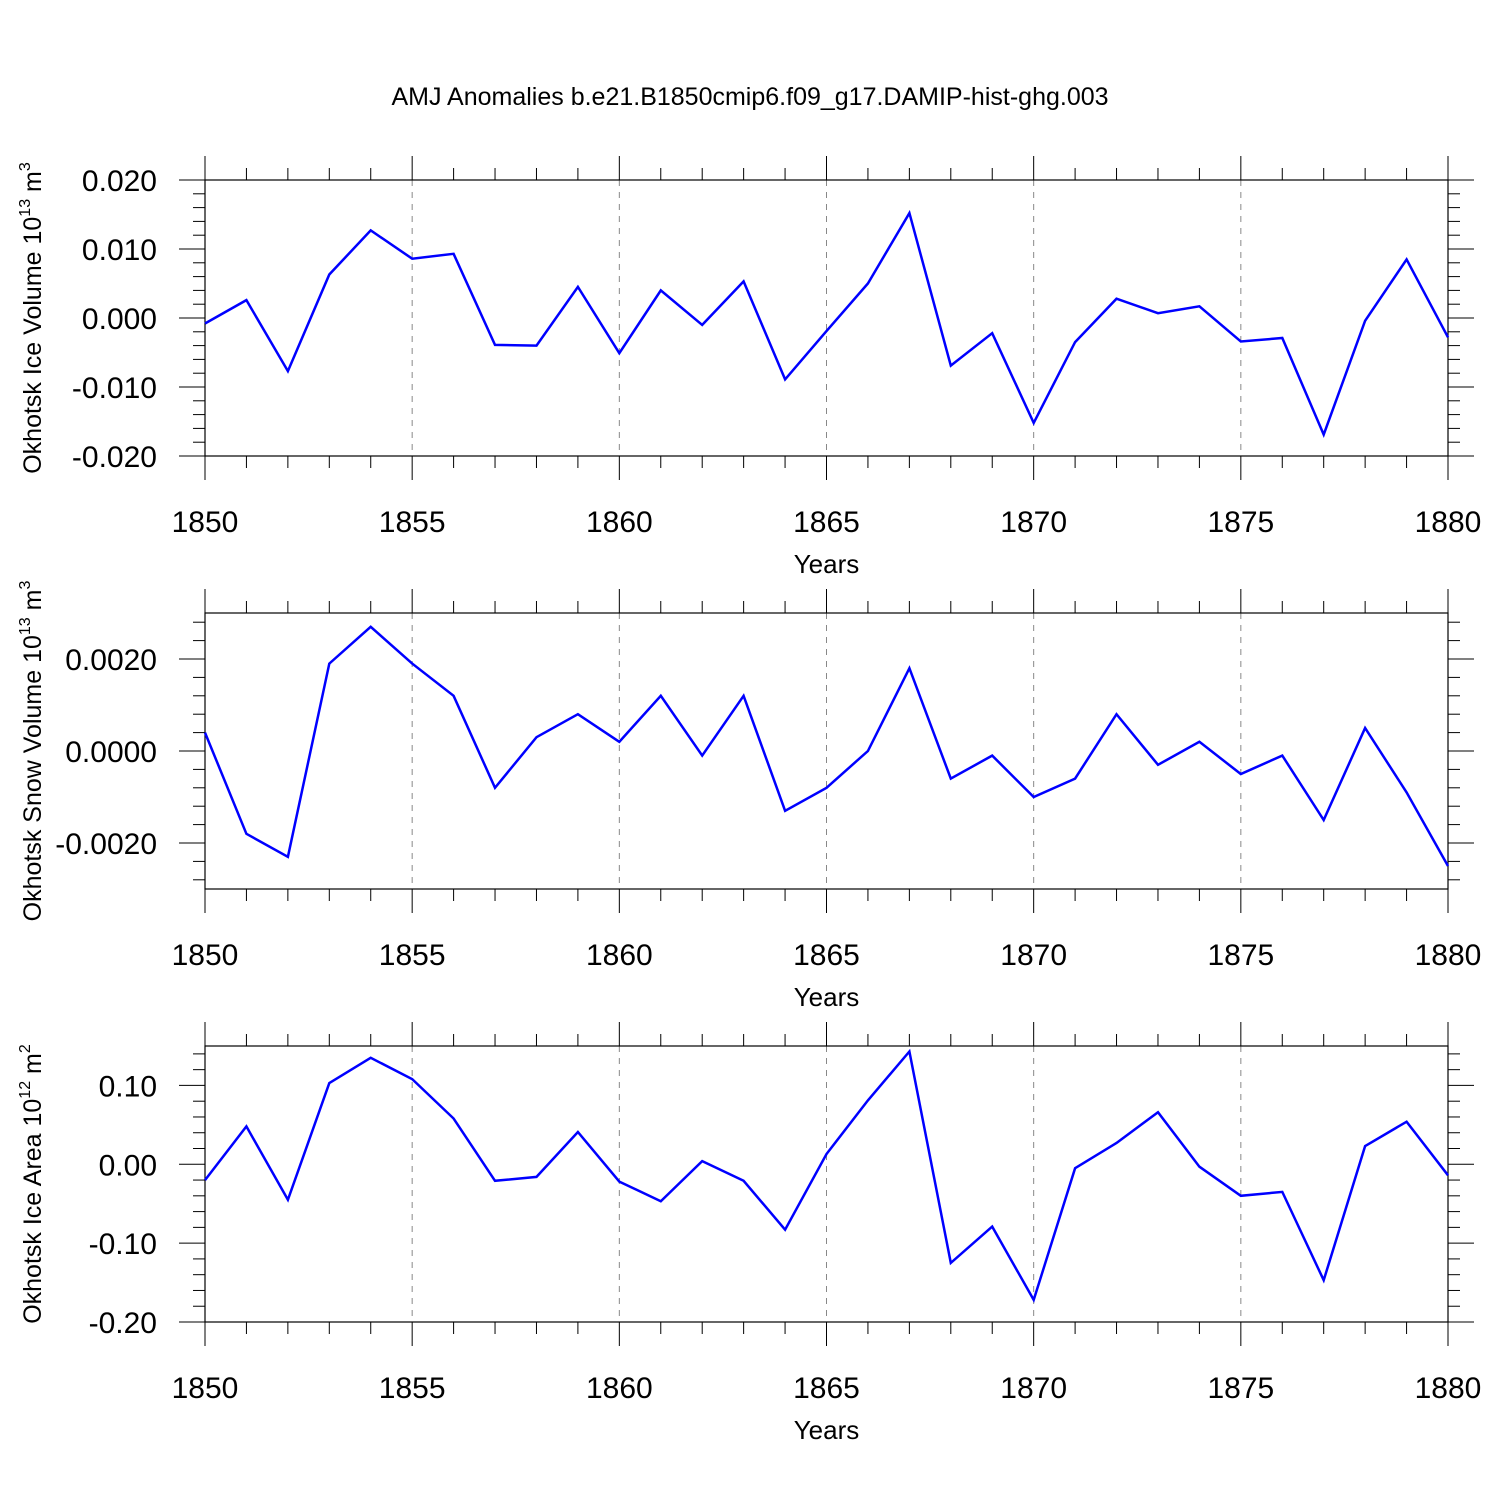 This screenshot has height=1500, width=1500. I want to click on y-tick-label: -0.010, so click(114, 388).